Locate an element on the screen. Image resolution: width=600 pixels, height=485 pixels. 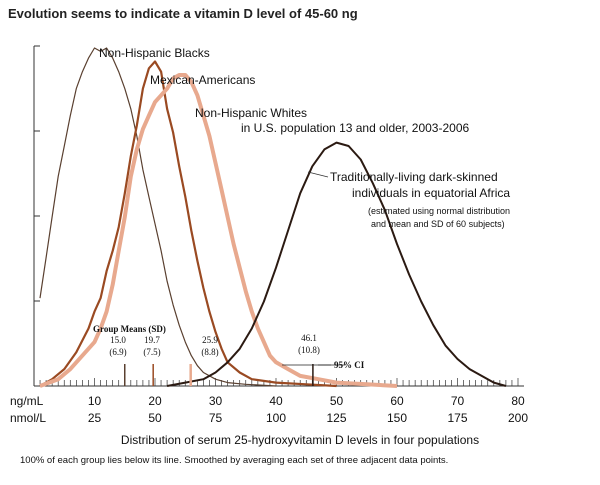
x-tick-label-ng: 20 is located at coordinates (155, 401).